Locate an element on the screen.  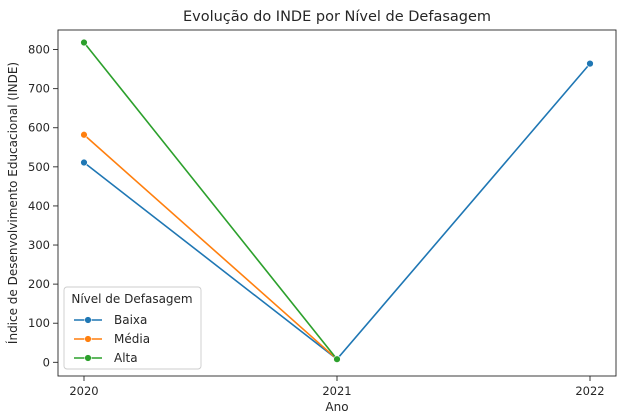
y-tick-label: 100 is located at coordinates (39, 323).